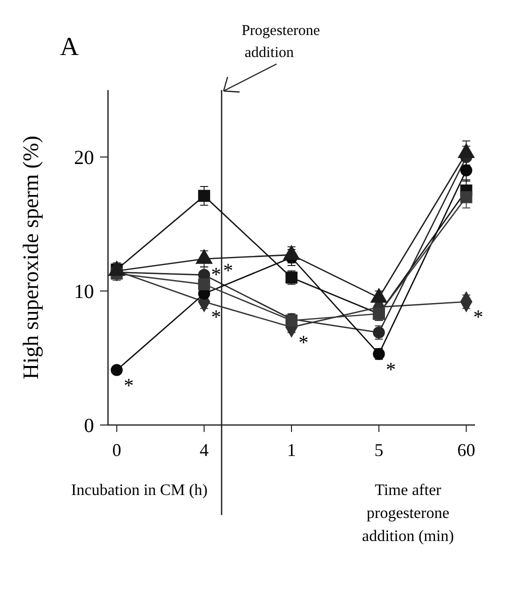 The image size is (515, 589). What do you see at coordinates (281, 42) in the screenshot?
I see `ref-line-label: Progesterone addition` at bounding box center [281, 42].